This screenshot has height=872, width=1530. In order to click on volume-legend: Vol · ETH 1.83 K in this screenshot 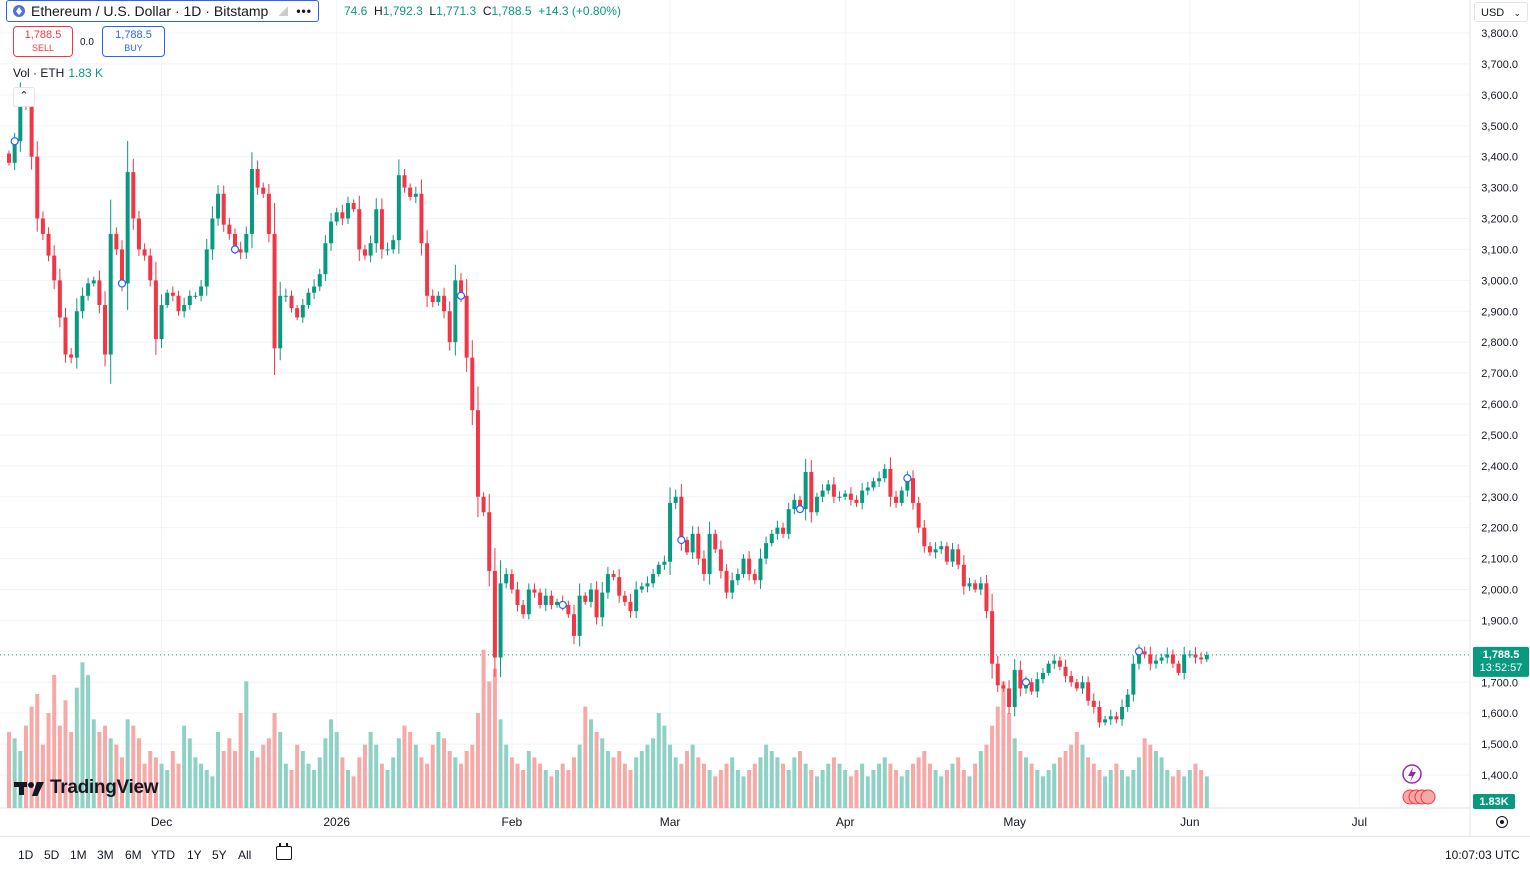, I will do `click(58, 73)`.